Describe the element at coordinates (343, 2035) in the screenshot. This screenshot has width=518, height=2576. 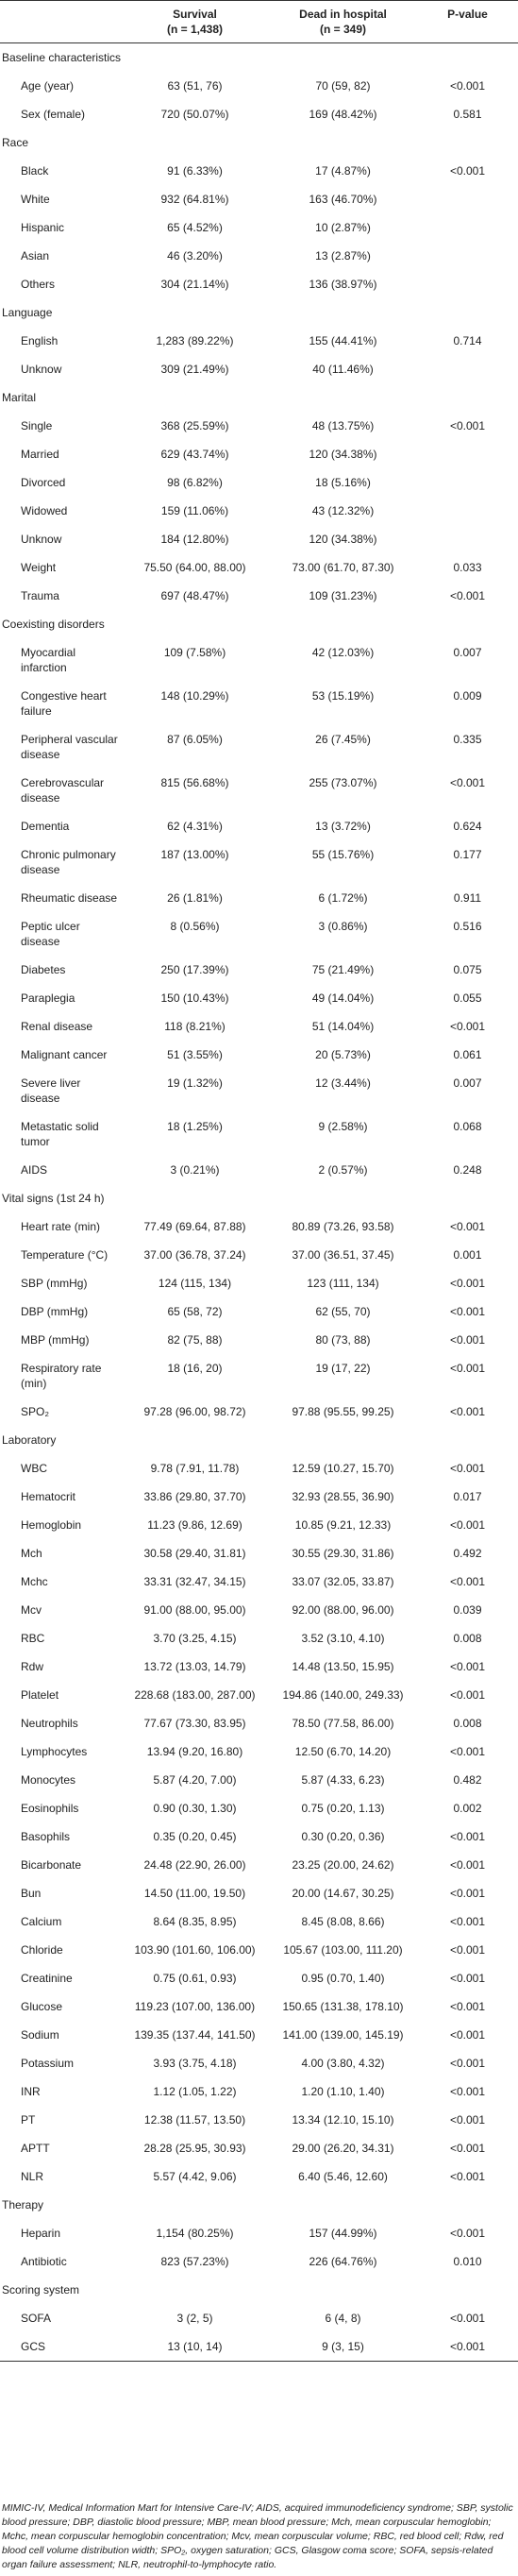
I see `cell-value: 141.00 (139.00, 145.19)` at that location.